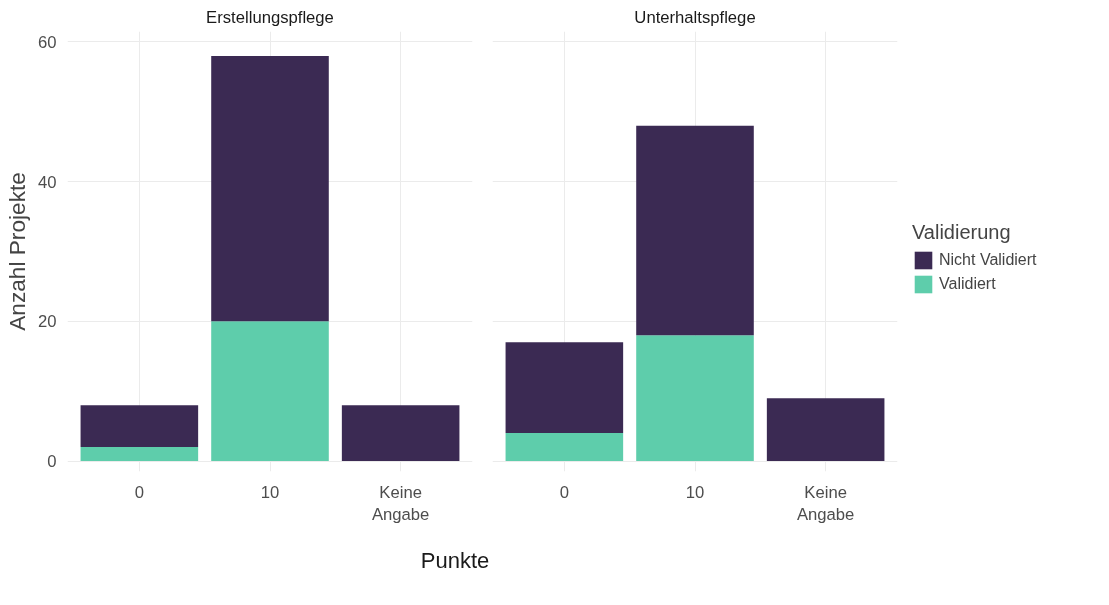 Image resolution: width=1109 pixels, height=605 pixels. Describe the element at coordinates (270, 17) in the screenshot. I see `chart-title: Erstellungspflege` at that location.